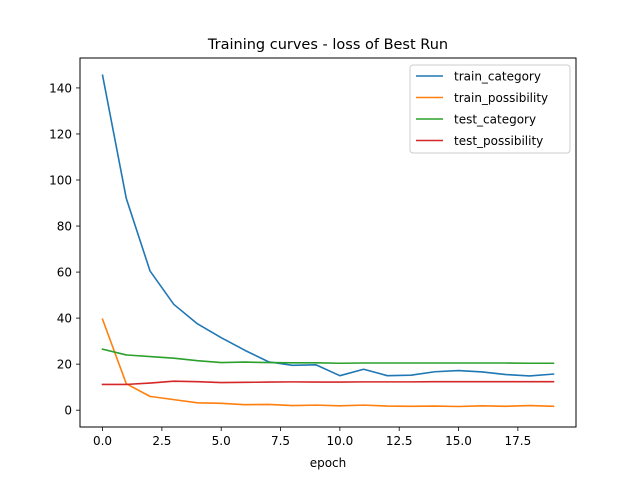  Describe the element at coordinates (312, 437) in the screenshot. I see `x-axis-ticks: 0.0 2.5 5.0 7.5 10.0 12.5 15.0 17.5` at that location.